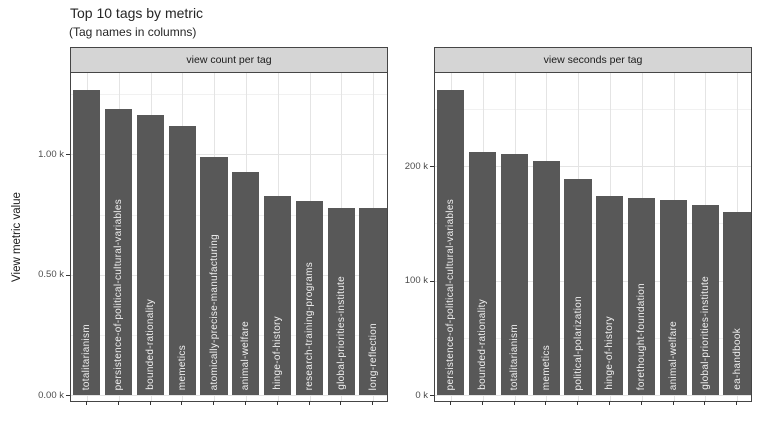 The image size is (762, 429). I want to click on facet-strip: view seconds per tag, so click(593, 60).